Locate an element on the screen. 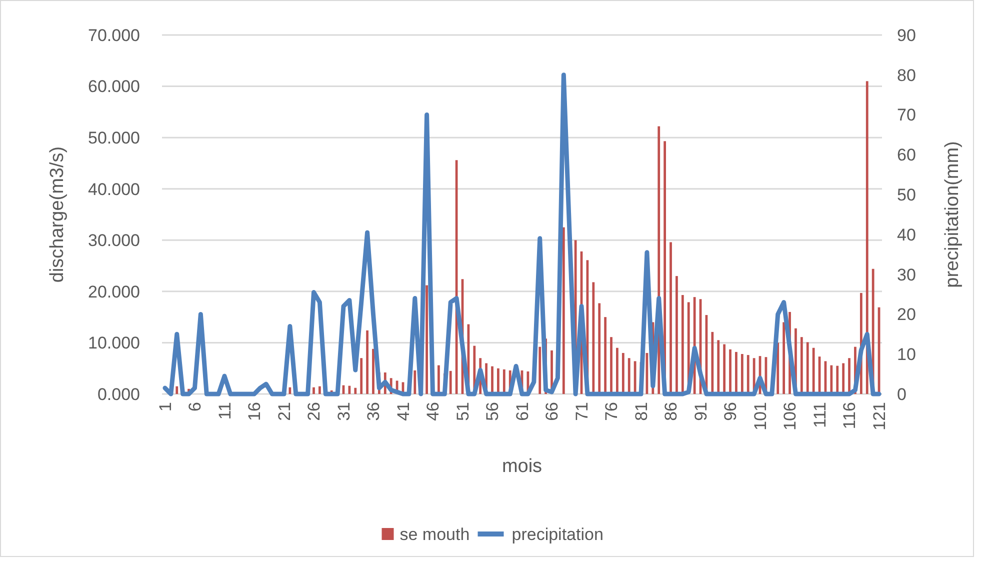  y-tick-label: 20.000 is located at coordinates (114, 292).